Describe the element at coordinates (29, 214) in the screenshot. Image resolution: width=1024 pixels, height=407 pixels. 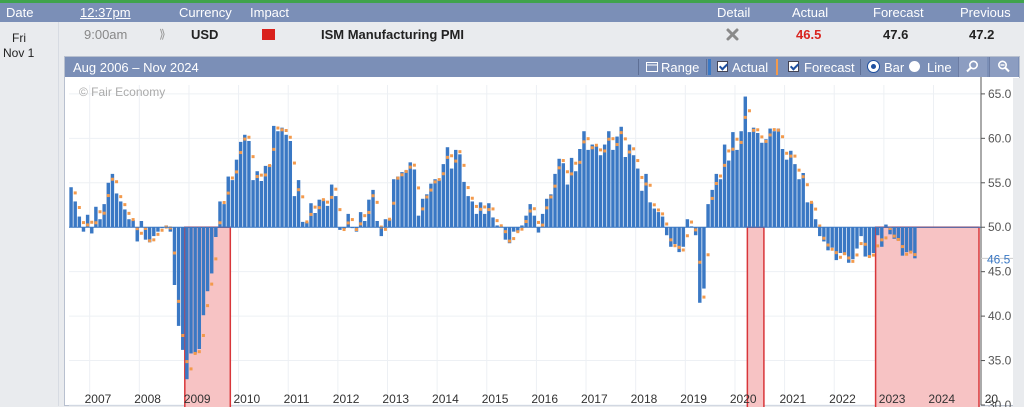
I see `day-column: Fri Nov 1` at that location.